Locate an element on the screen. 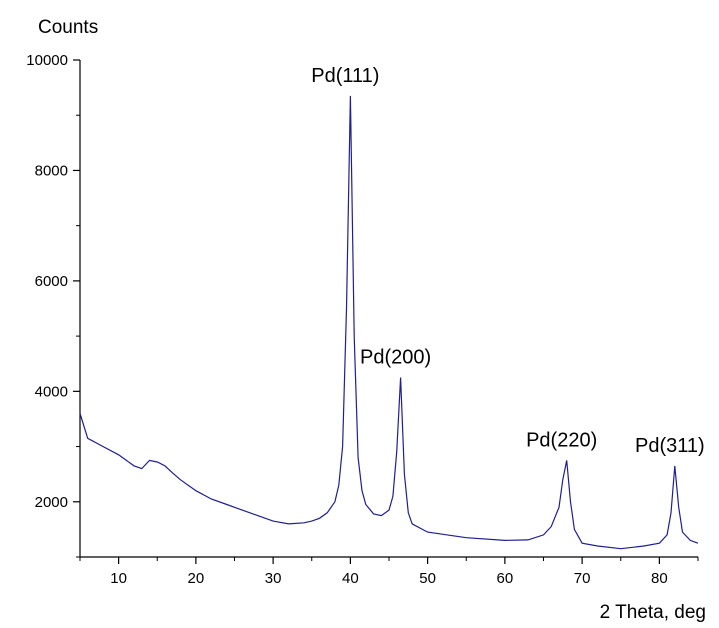 This screenshot has height=628, width=719. y-axis-label: Counts is located at coordinates (68, 27).